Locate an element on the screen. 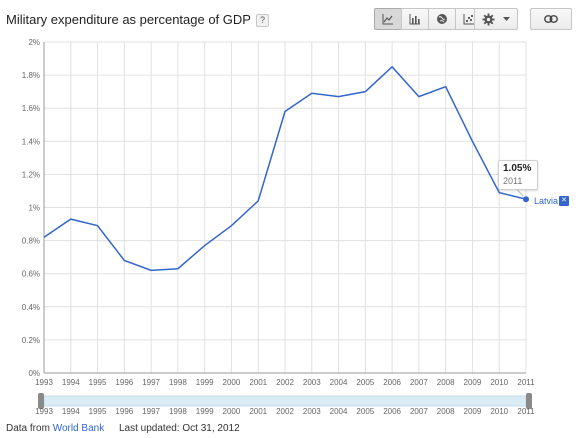 The height and width of the screenshot is (438, 579). x-tick-label: 2001 is located at coordinates (258, 382).